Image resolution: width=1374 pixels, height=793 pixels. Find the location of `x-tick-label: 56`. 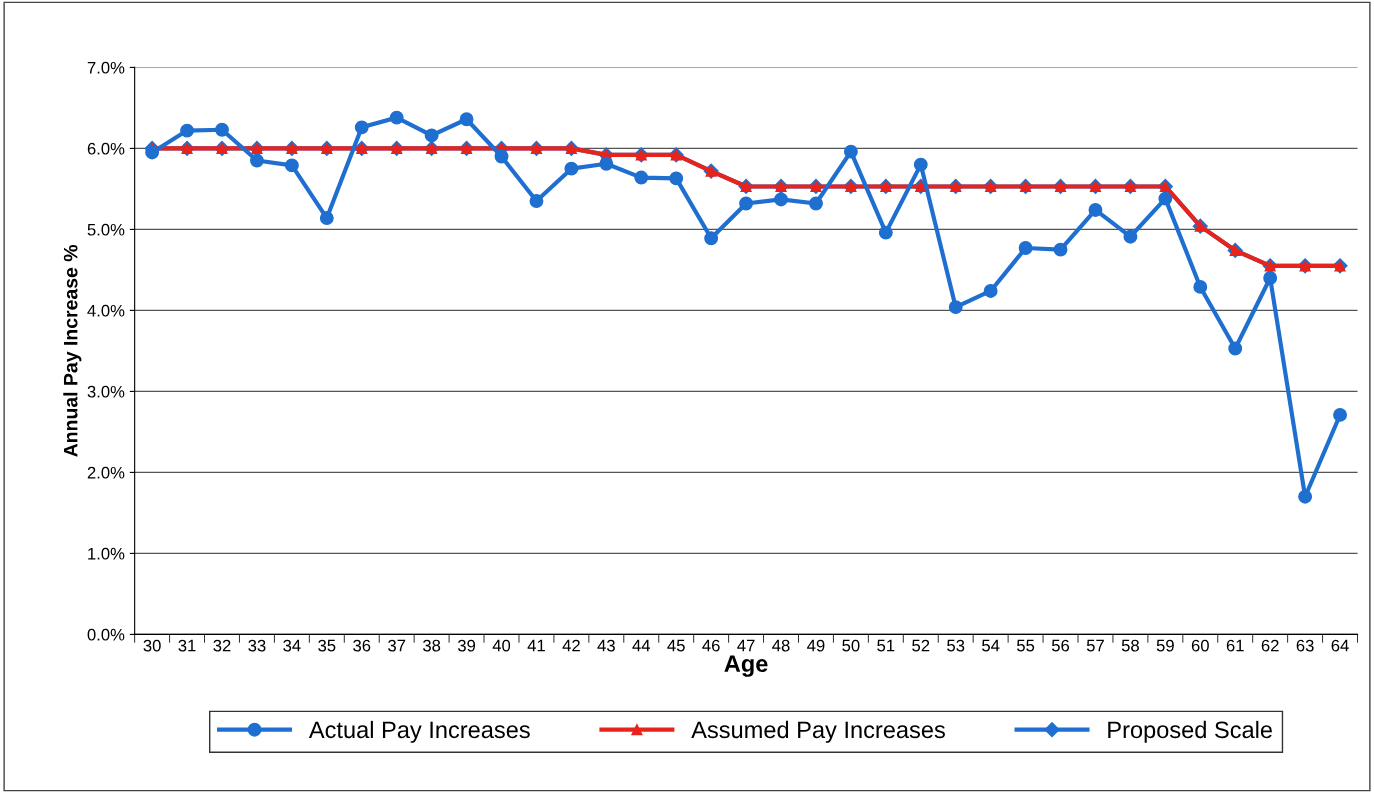

x-tick-label: 56 is located at coordinates (1060, 645).